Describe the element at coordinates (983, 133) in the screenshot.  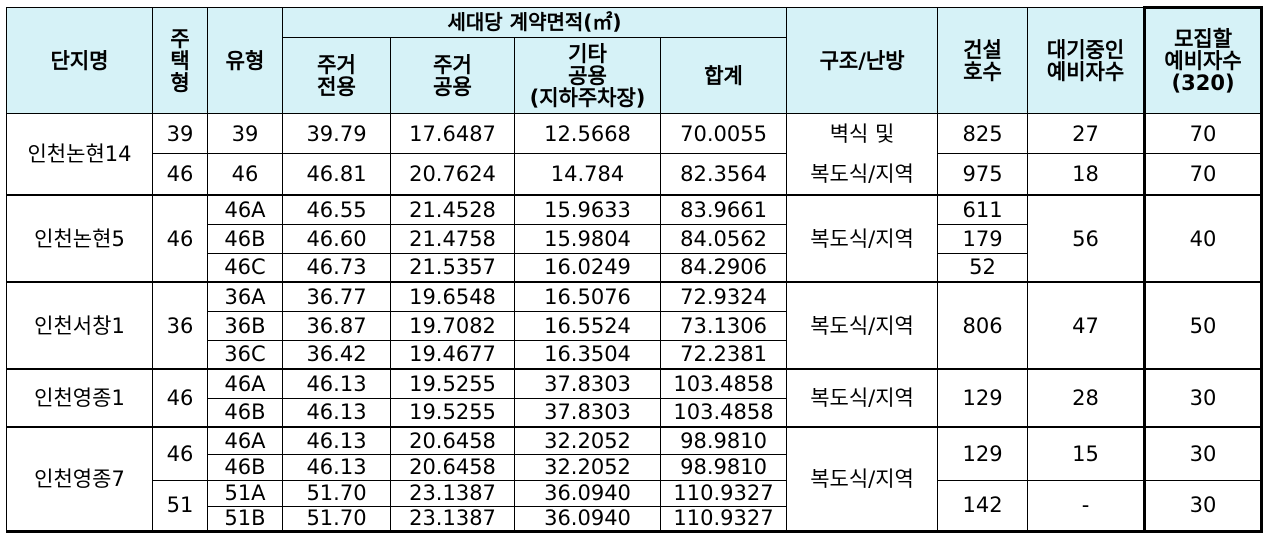
I see `built-units-cell: 825` at that location.